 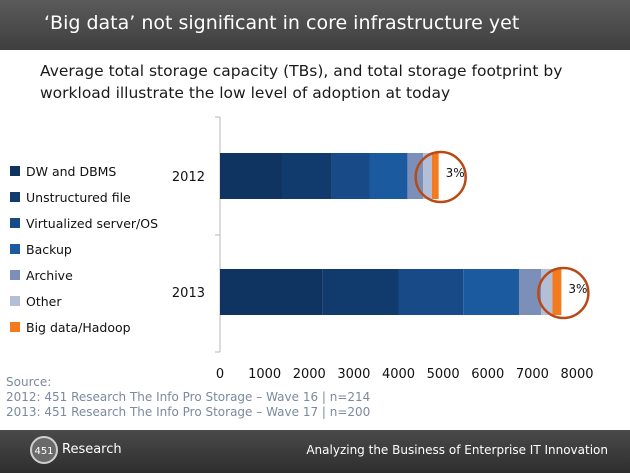 I want to click on x-tick-label: 4000, so click(x=398, y=374).